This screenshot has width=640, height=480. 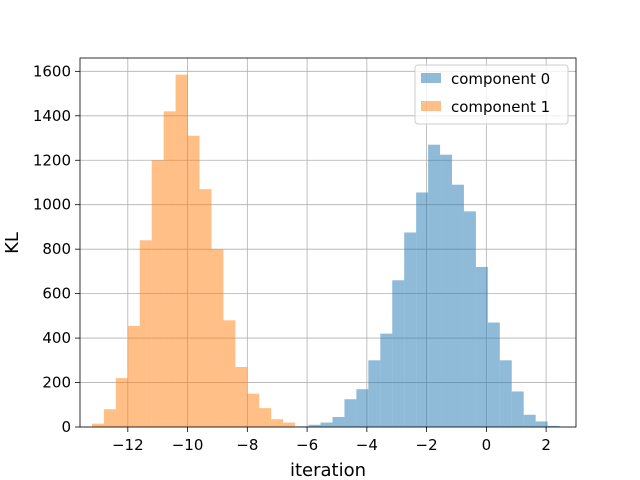 I want to click on y-tick-label: 1000, so click(x=52, y=205).